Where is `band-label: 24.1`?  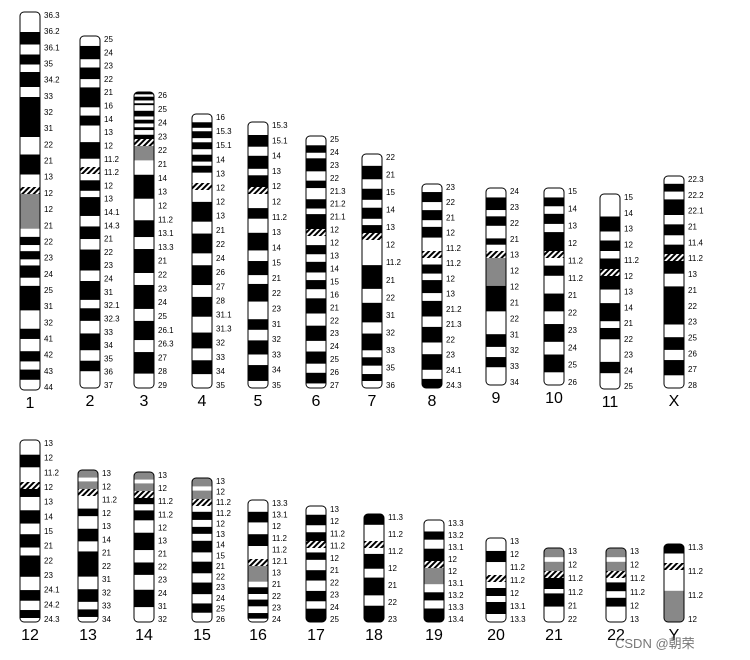 band-label: 24.1 is located at coordinates (52, 590).